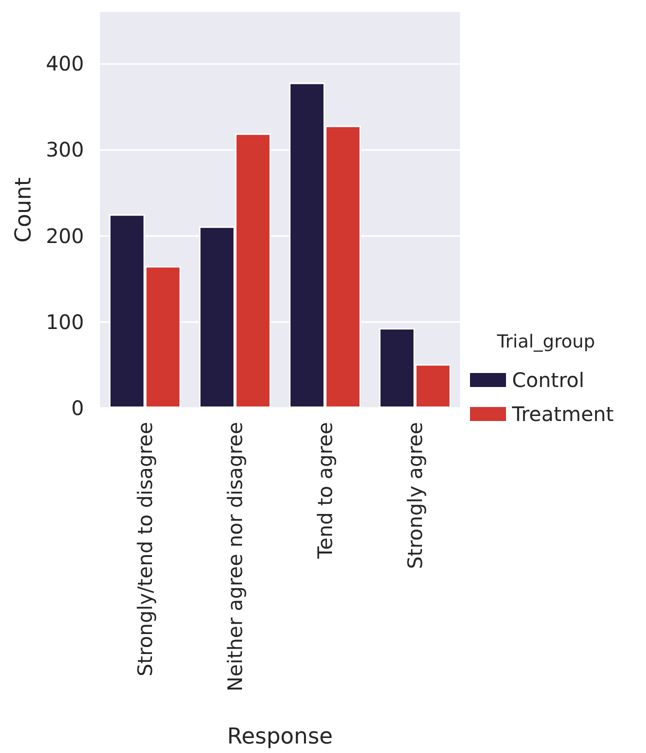  What do you see at coordinates (548, 380) in the screenshot?
I see `legend-label: Control` at bounding box center [548, 380].